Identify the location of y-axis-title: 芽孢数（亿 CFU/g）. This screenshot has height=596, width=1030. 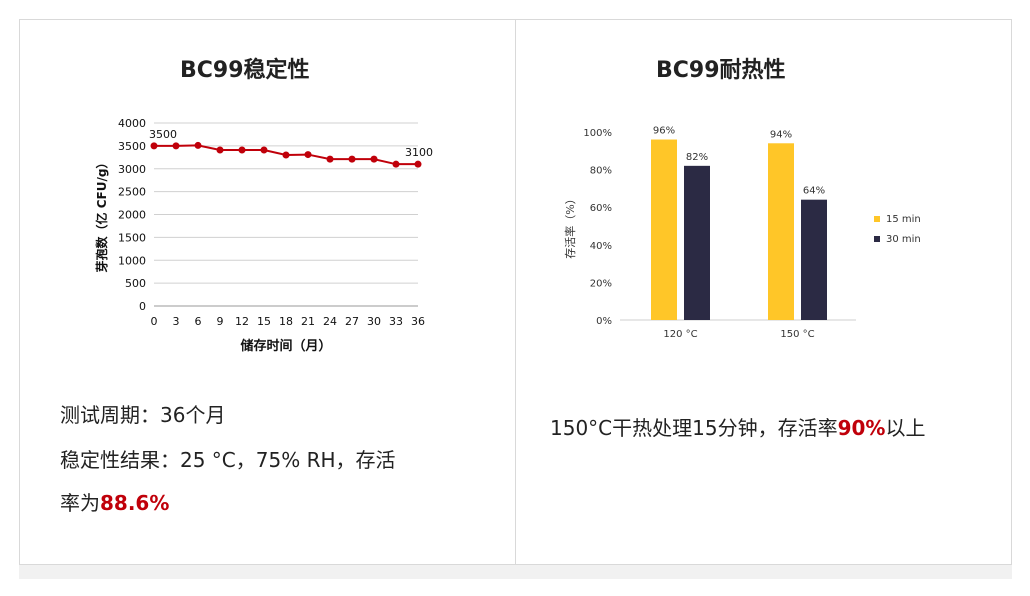
(101, 215).